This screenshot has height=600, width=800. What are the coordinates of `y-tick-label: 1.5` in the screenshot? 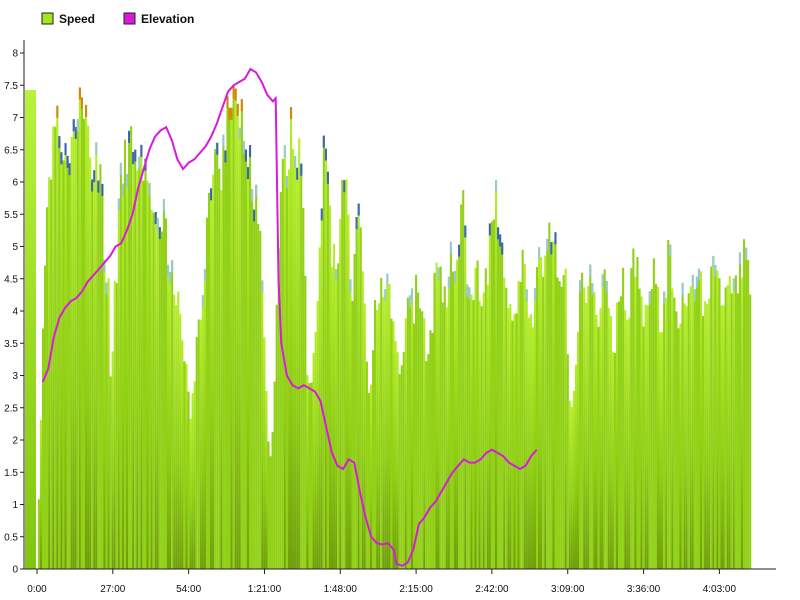 It's located at (11, 473).